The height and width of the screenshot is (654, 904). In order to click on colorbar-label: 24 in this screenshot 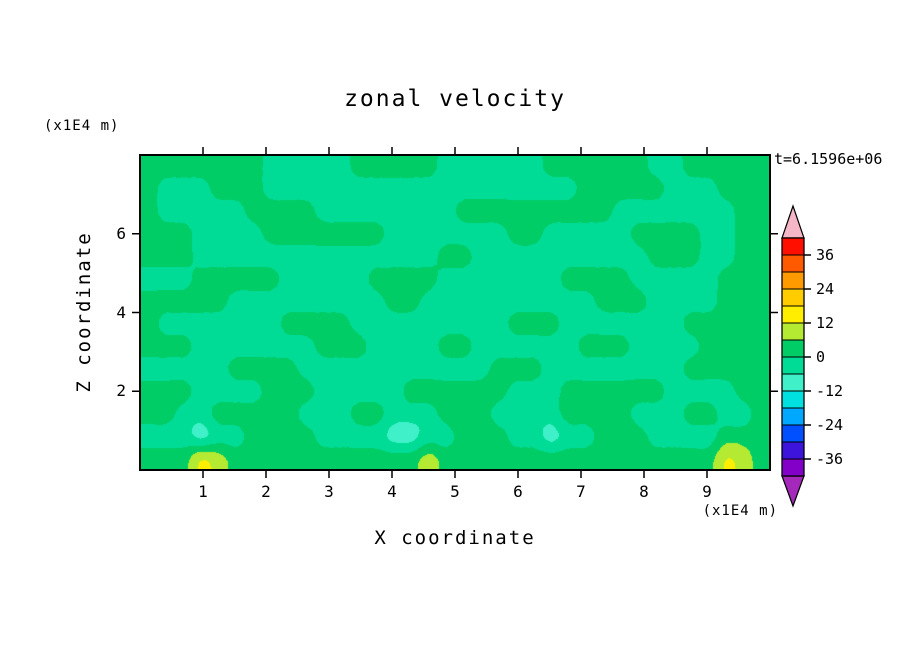, I will do `click(825, 289)`.